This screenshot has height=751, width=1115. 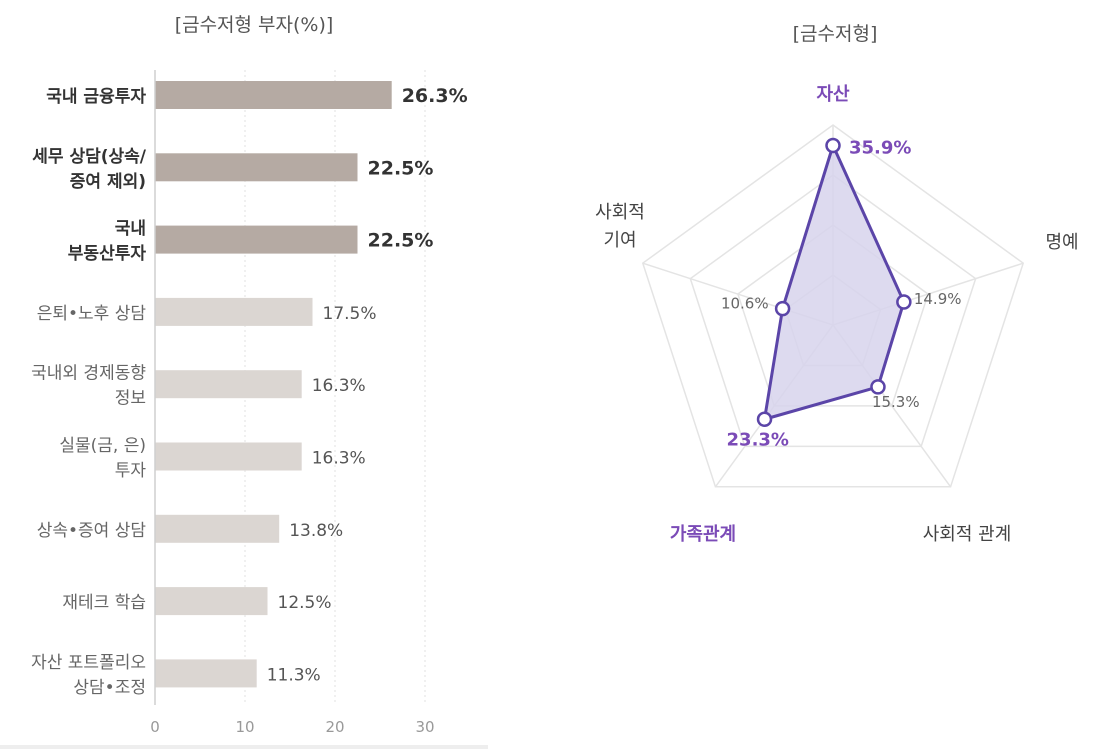 I want to click on bar-category-label-line: 자산 포트폴리오, so click(x=88, y=663).